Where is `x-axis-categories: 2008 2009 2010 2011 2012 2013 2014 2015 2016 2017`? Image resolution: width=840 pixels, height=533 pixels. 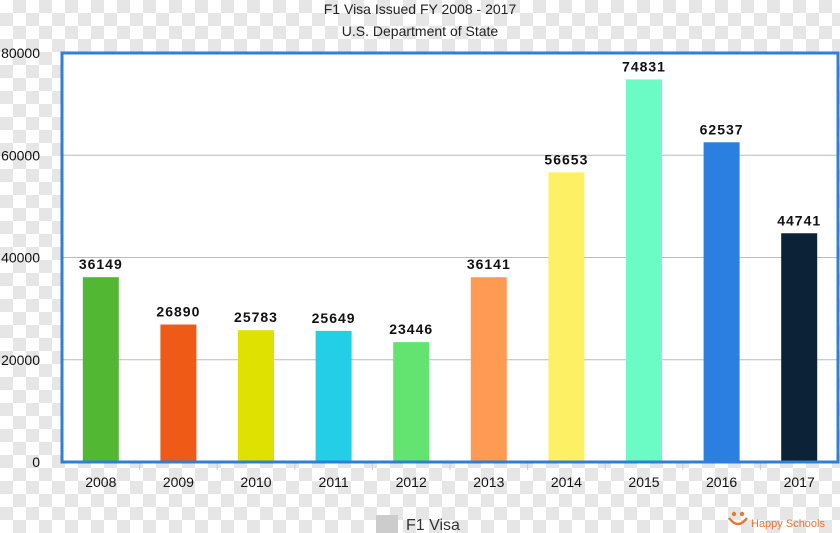 x-axis-categories: 2008 2009 2010 2011 2012 2013 2014 2015 2016 2017 is located at coordinates (450, 476).